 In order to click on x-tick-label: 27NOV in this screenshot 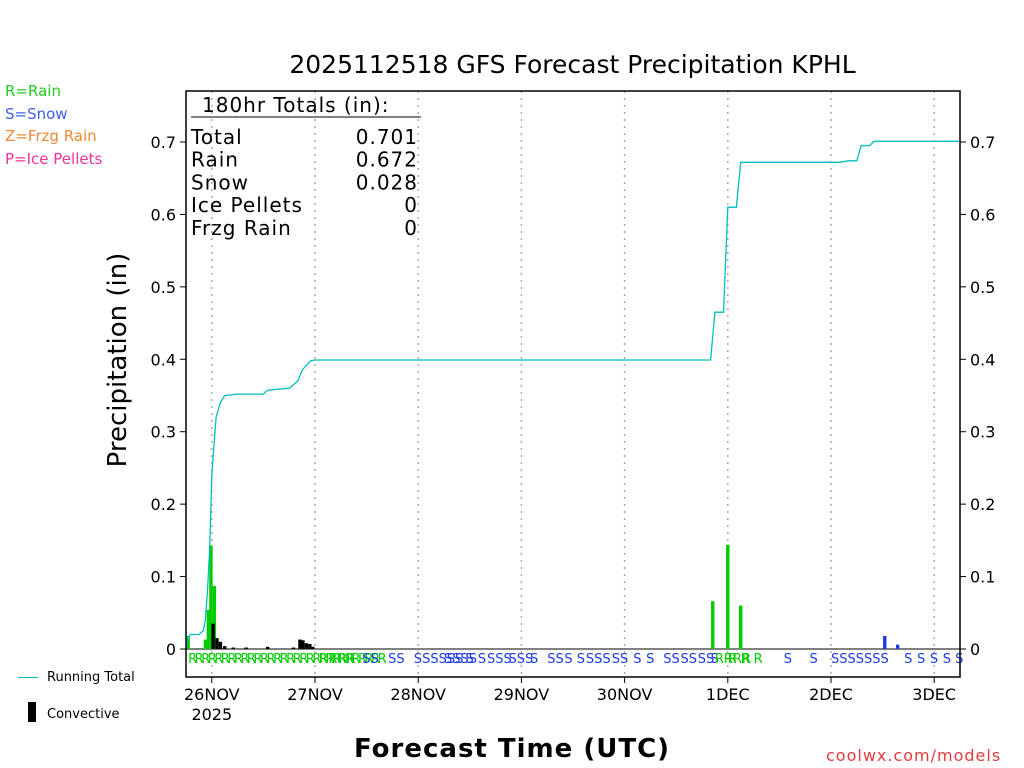, I will do `click(315, 694)`.